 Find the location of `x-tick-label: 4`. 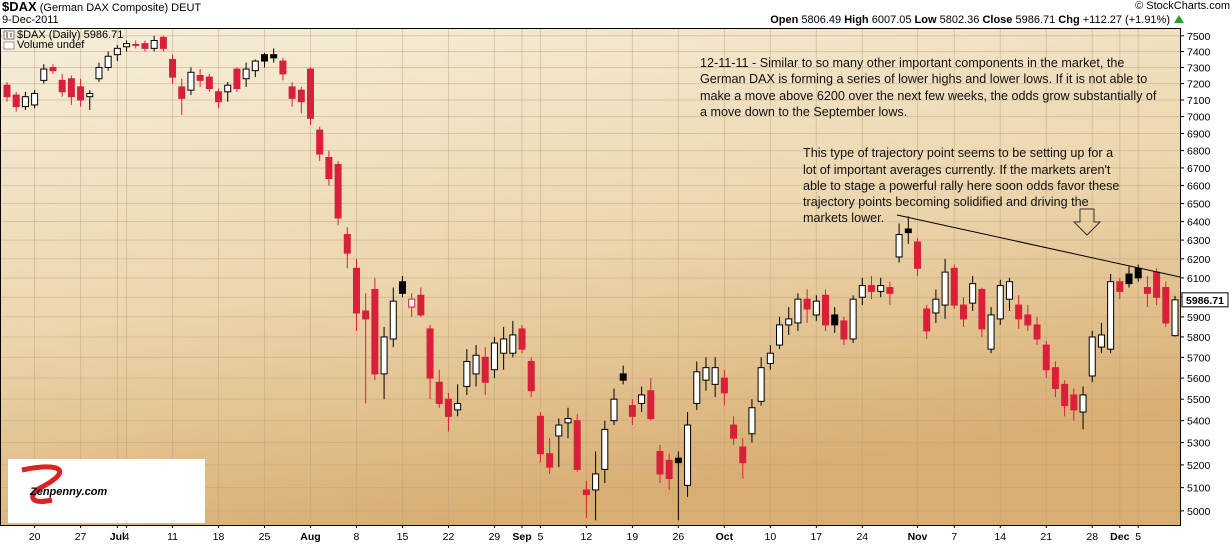

x-tick-label: 4 is located at coordinates (127, 537).